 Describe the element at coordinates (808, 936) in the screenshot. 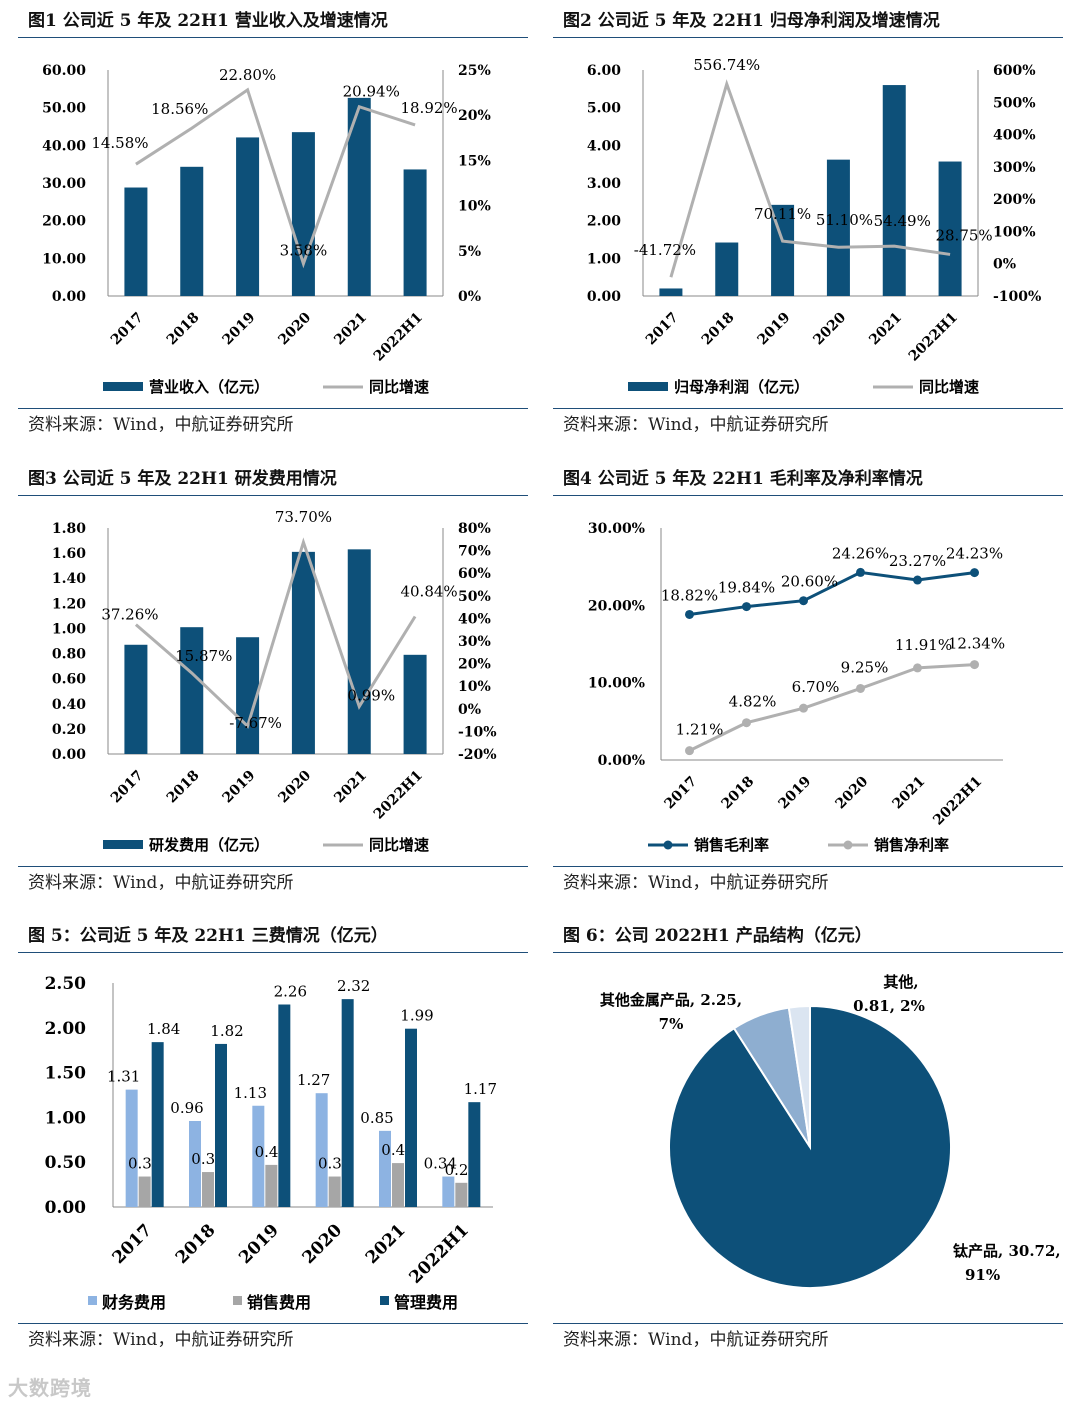

I see `chart-title: 图 6：公司 2022H1 产品结构（亿元）` at that location.